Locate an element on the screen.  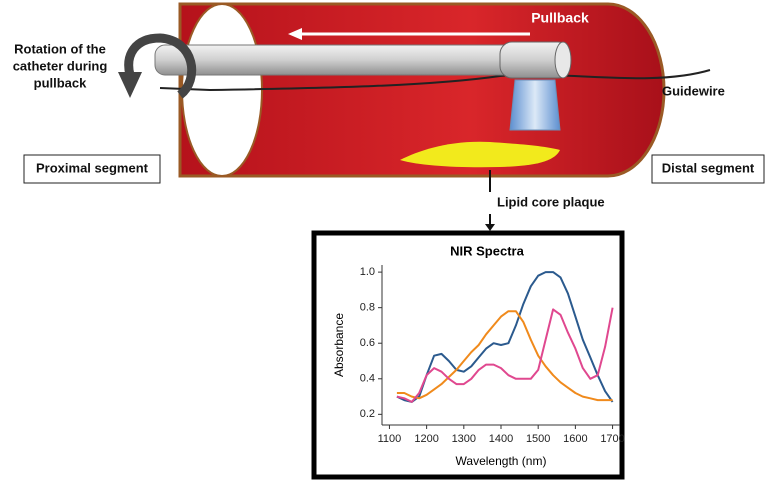
rotation-label: catheter during is located at coordinates (60, 65).